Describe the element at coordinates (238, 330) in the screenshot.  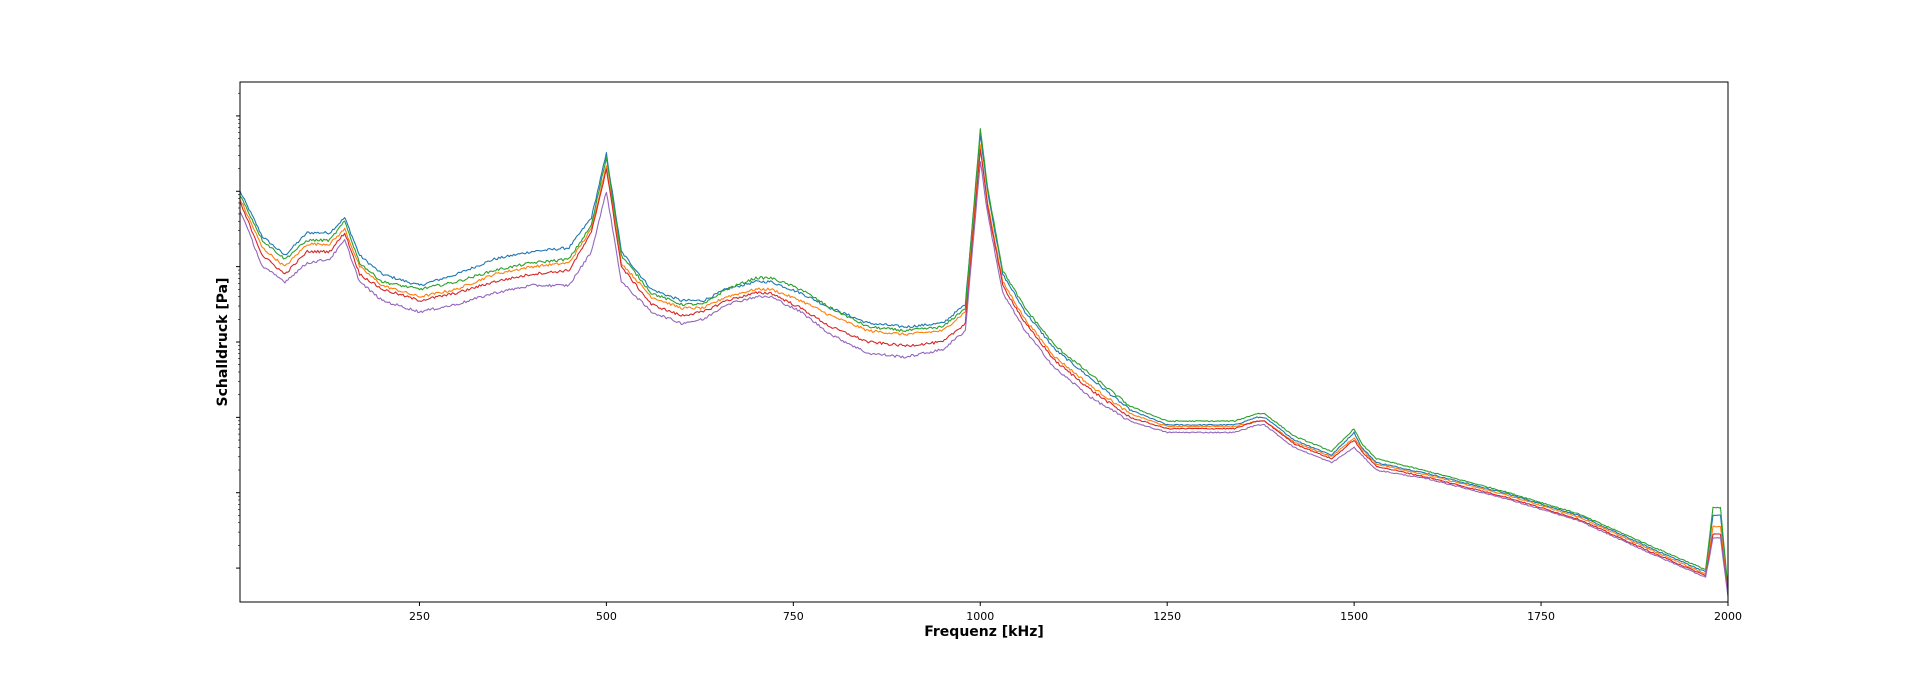
I see `y-axis` at that location.